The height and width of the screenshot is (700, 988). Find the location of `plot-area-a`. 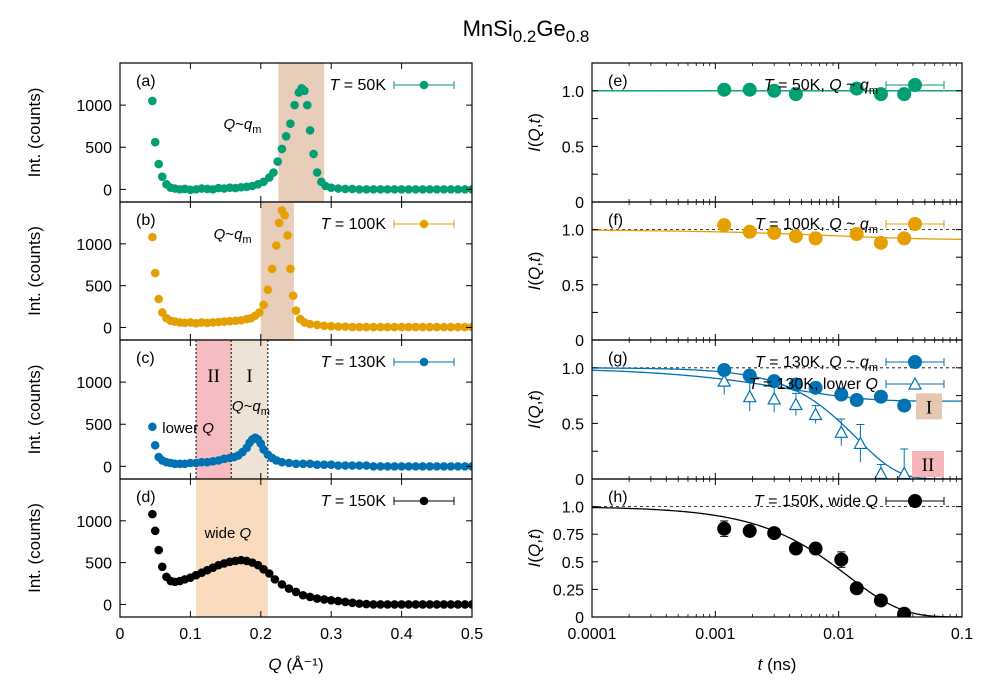

plot-area-a is located at coordinates (310, 132).